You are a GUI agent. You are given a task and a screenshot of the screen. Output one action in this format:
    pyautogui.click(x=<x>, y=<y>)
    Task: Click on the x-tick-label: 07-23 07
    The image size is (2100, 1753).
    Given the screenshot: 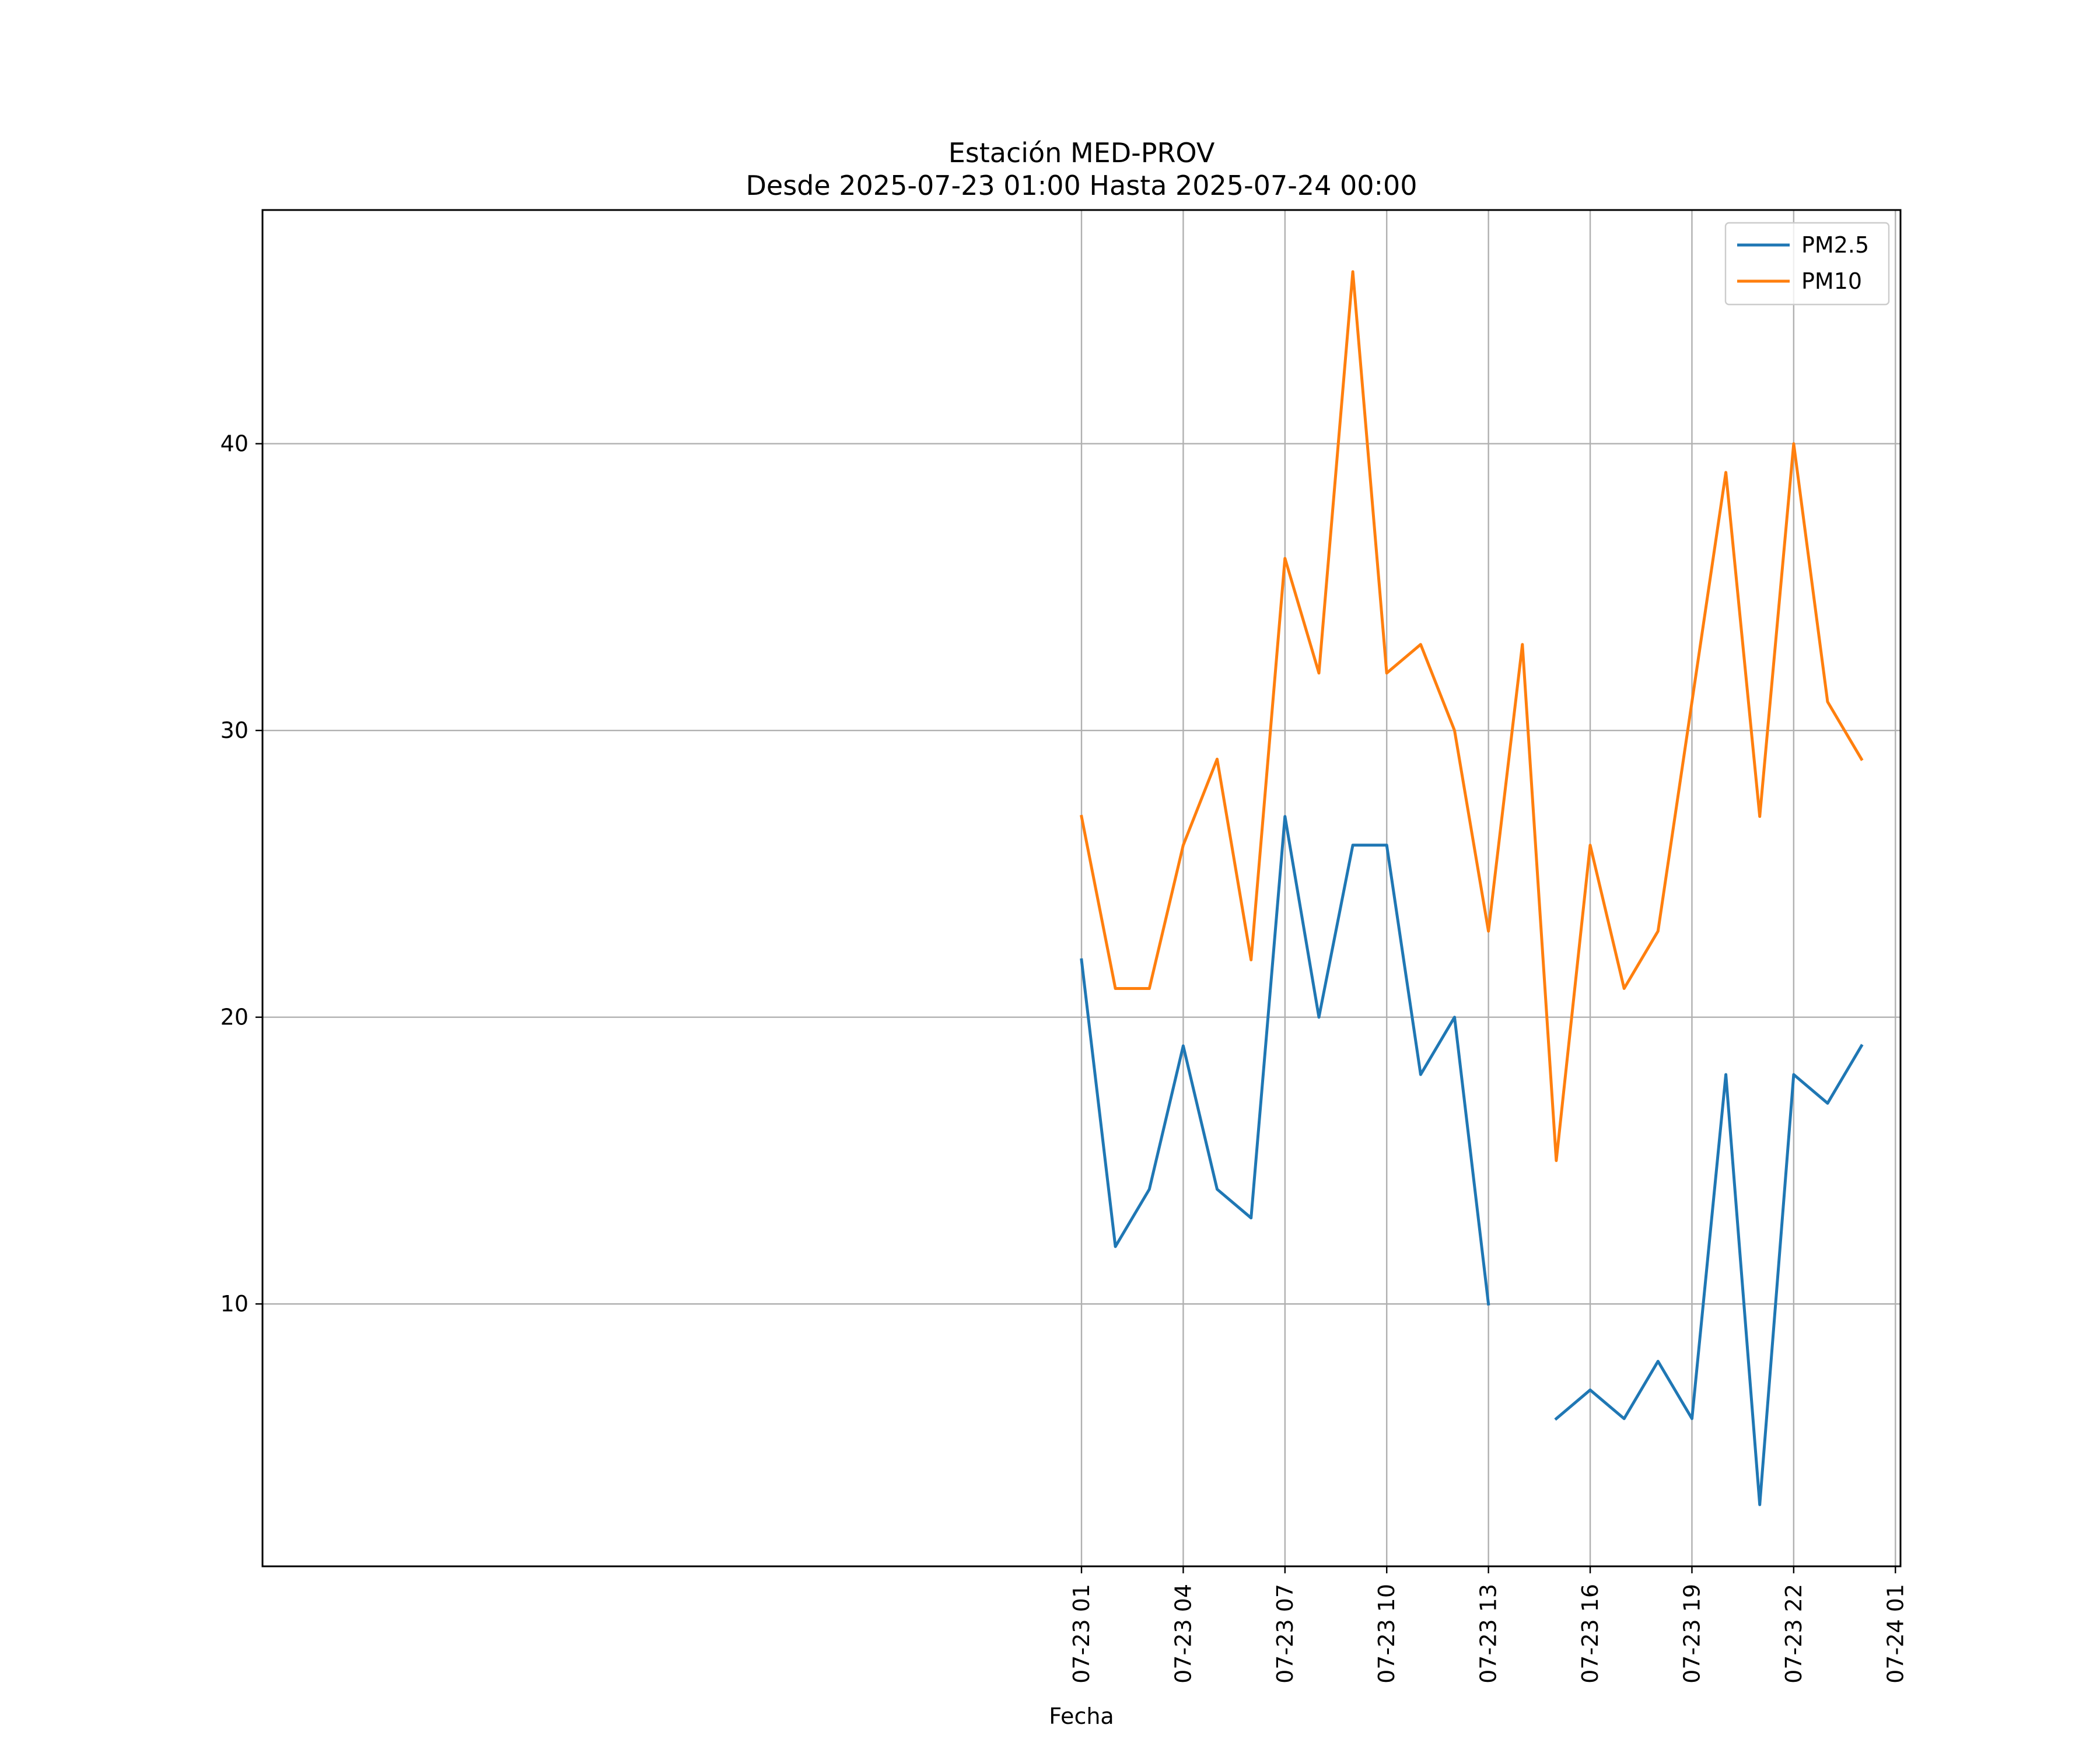 What is the action you would take?
    pyautogui.click(x=1285, y=1634)
    